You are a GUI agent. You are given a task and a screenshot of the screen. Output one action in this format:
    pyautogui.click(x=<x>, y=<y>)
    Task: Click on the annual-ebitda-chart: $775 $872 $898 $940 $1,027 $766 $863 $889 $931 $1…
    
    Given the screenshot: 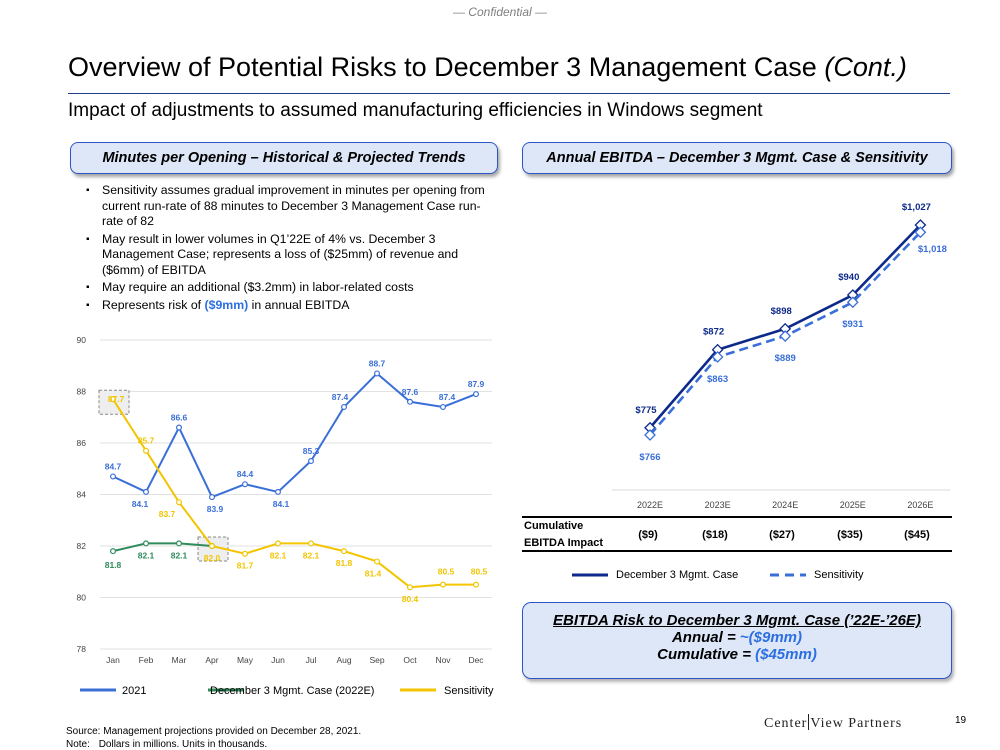 What is the action you would take?
    pyautogui.click(x=781, y=356)
    